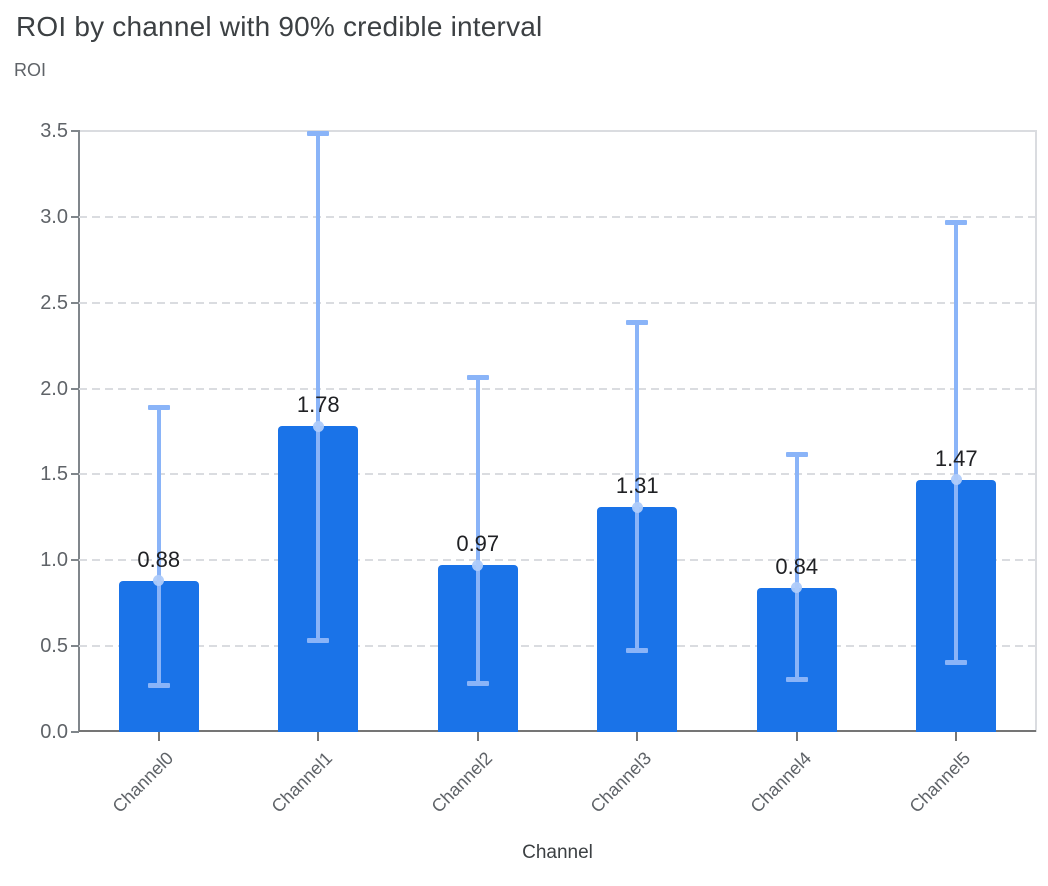 This screenshot has height=886, width=1048. I want to click on bar-value-label: 0.88, so click(159, 559).